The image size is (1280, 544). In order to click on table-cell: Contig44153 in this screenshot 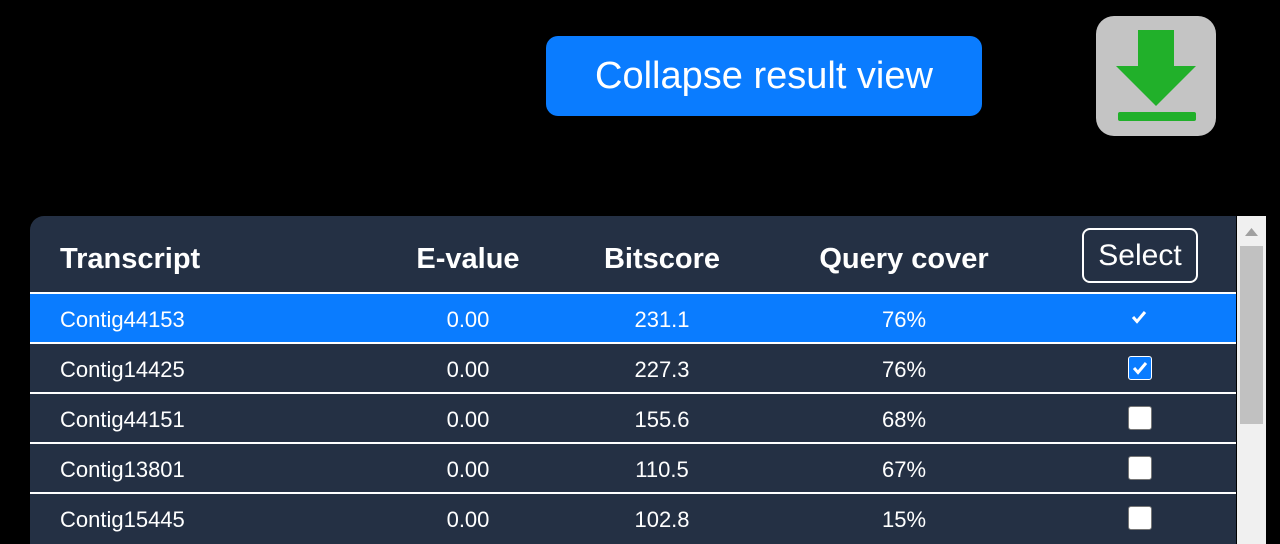, I will do `click(122, 319)`.